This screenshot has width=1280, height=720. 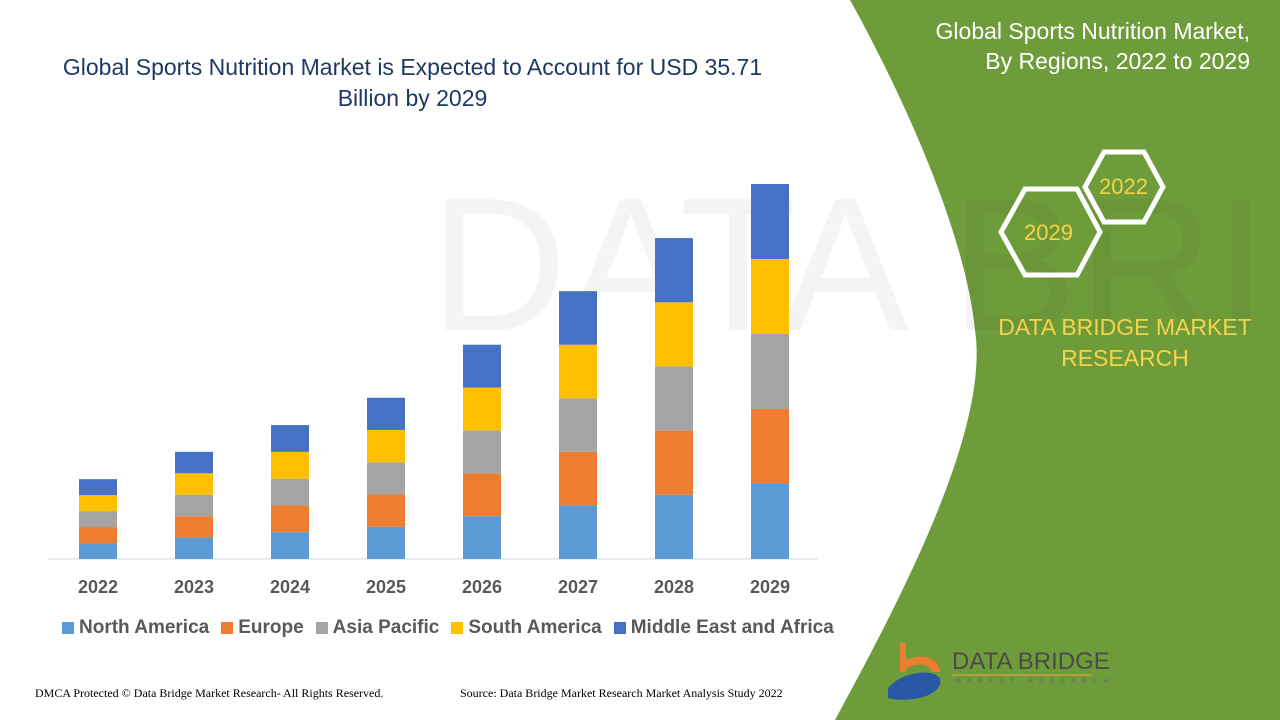 What do you see at coordinates (1092, 31) in the screenshot?
I see `panel-title-line1: Global Sports Nutrition Market,` at bounding box center [1092, 31].